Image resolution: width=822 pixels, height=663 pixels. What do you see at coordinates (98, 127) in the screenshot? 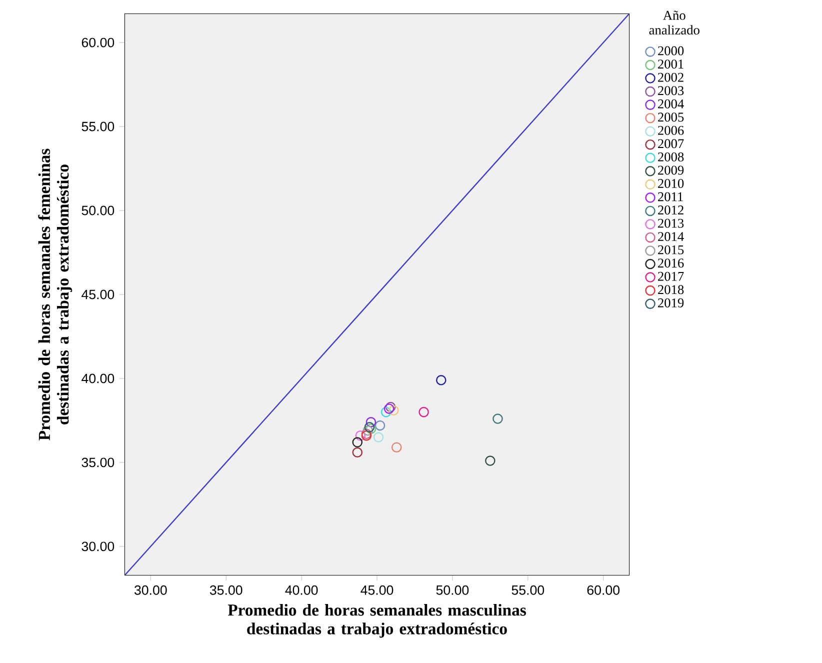
I see `y-tick-label: 55.00` at bounding box center [98, 127].